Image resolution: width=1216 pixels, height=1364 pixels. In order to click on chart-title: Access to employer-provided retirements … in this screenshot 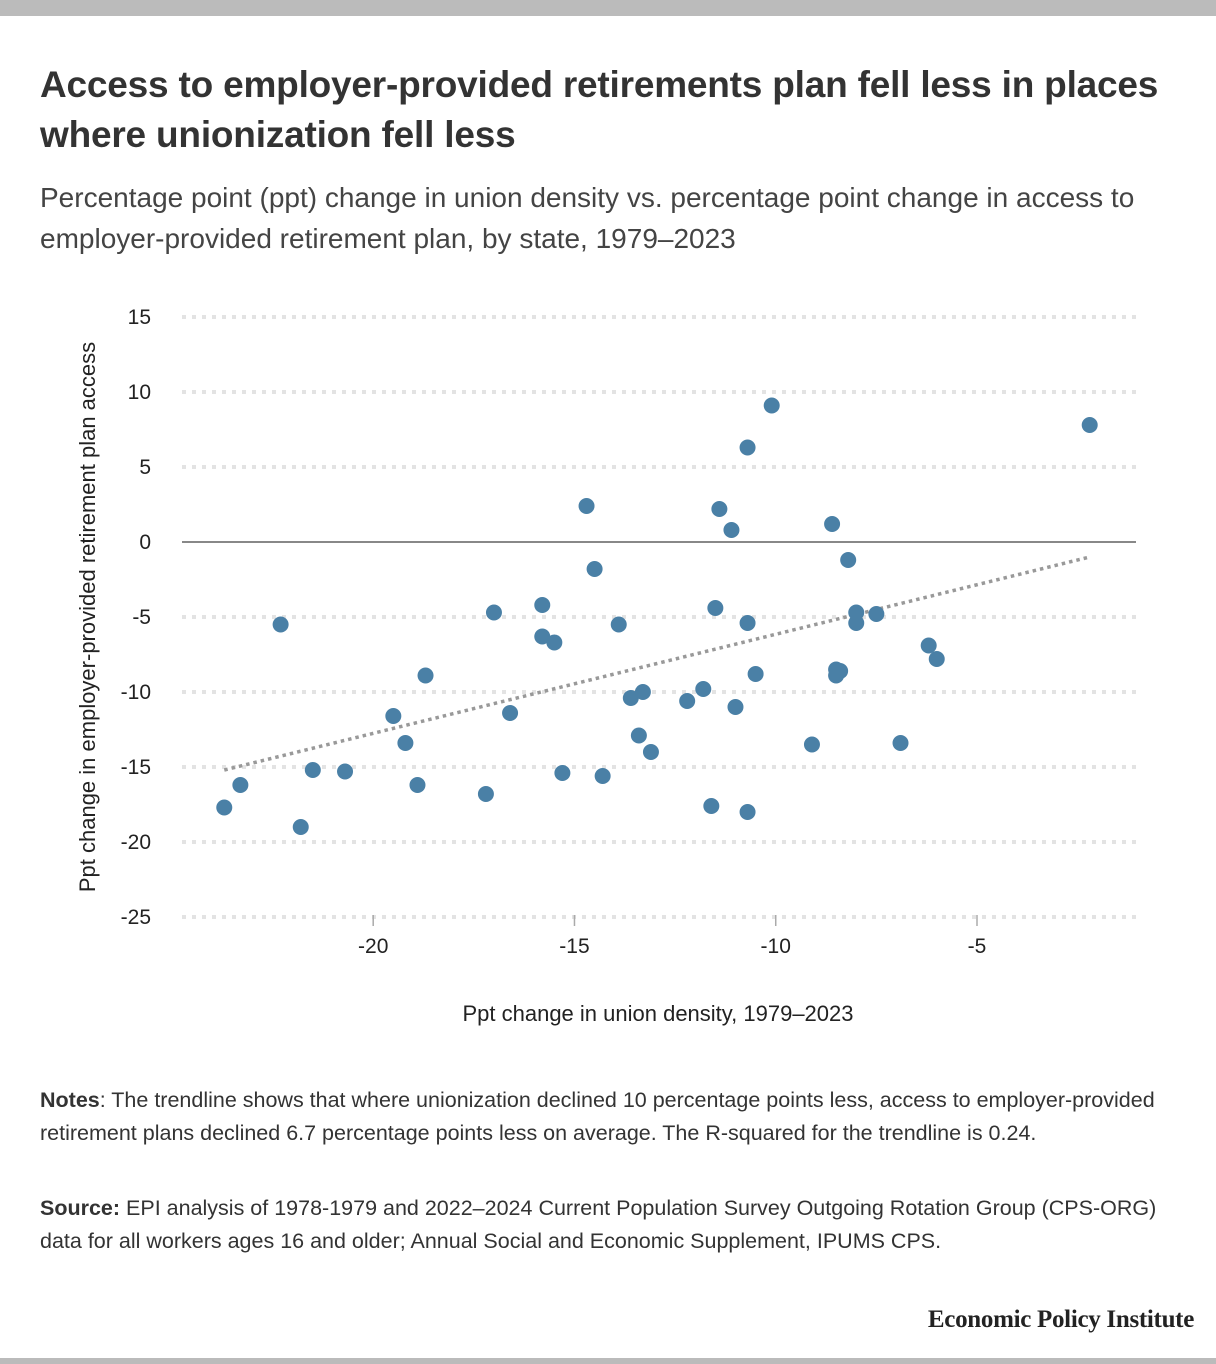, I will do `click(599, 109)`.